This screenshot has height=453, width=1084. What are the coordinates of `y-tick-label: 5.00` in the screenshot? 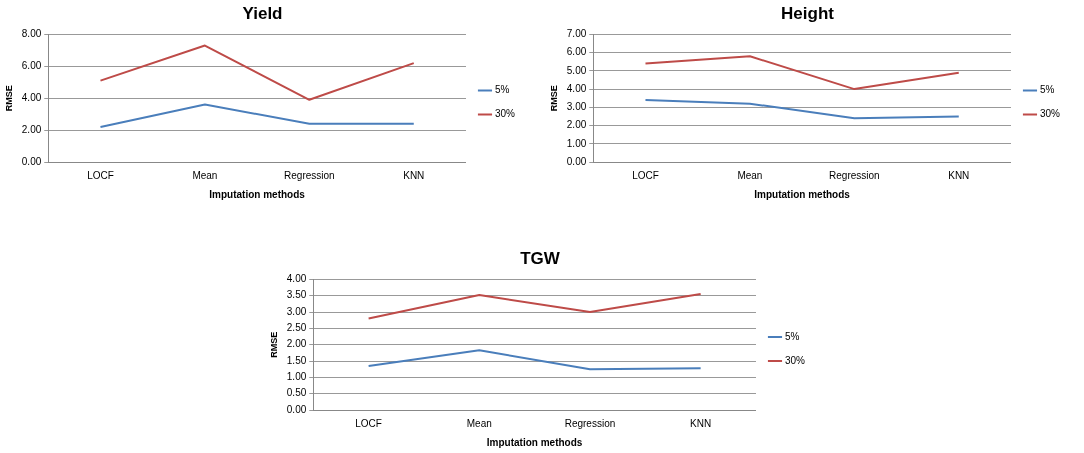 It's located at (576, 70).